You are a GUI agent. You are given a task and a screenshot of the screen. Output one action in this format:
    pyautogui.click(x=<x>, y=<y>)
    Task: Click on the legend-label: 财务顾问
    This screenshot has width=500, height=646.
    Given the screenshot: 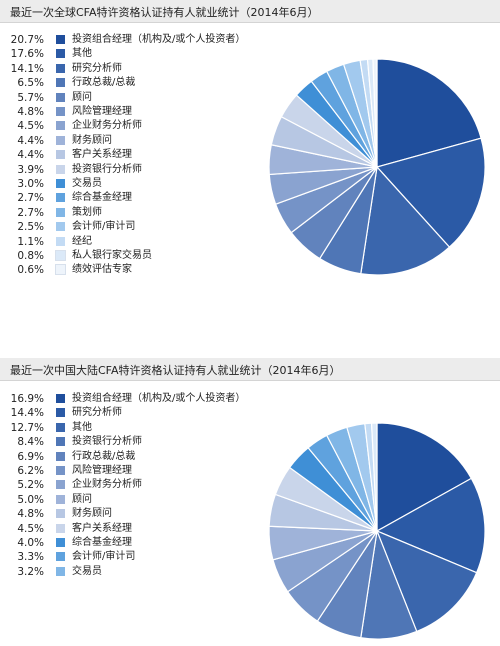 What is the action you would take?
    pyautogui.click(x=92, y=140)
    